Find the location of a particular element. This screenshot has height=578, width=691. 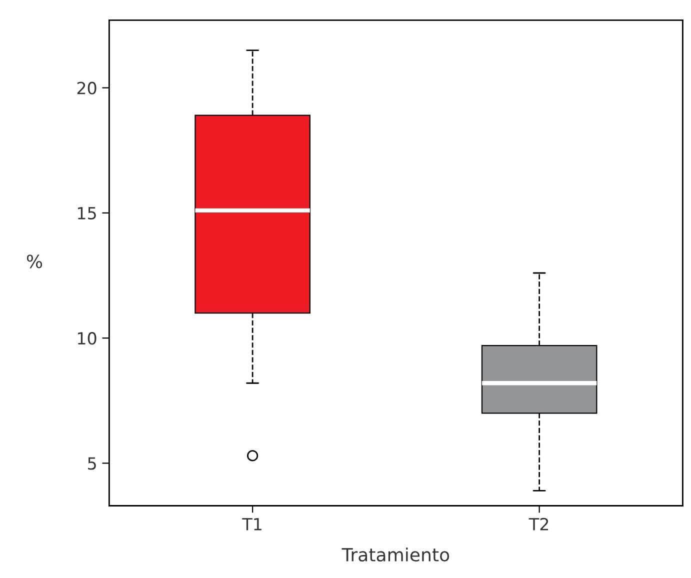

y-tick-label: 10 is located at coordinates (87, 338).